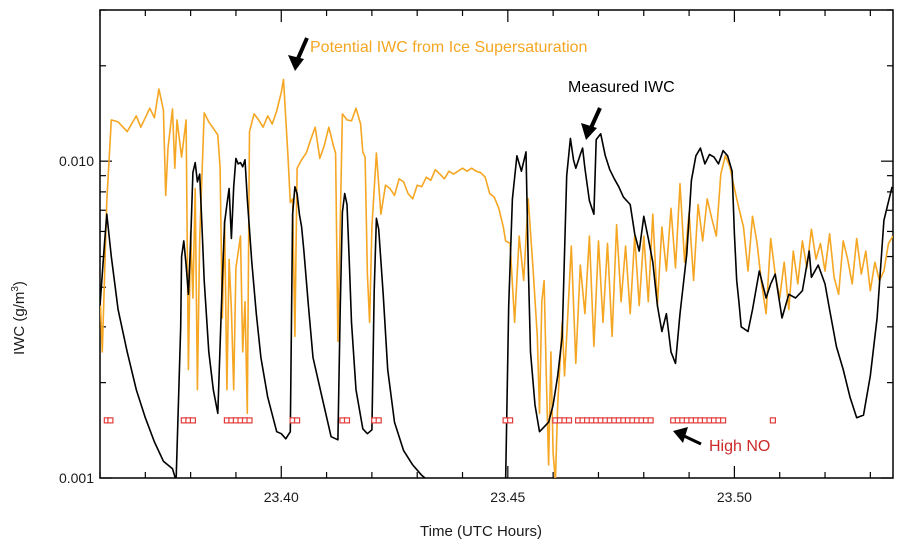 This screenshot has width=905, height=546. I want to click on potential-iwc-arrowhead-icon, so click(296, 63).